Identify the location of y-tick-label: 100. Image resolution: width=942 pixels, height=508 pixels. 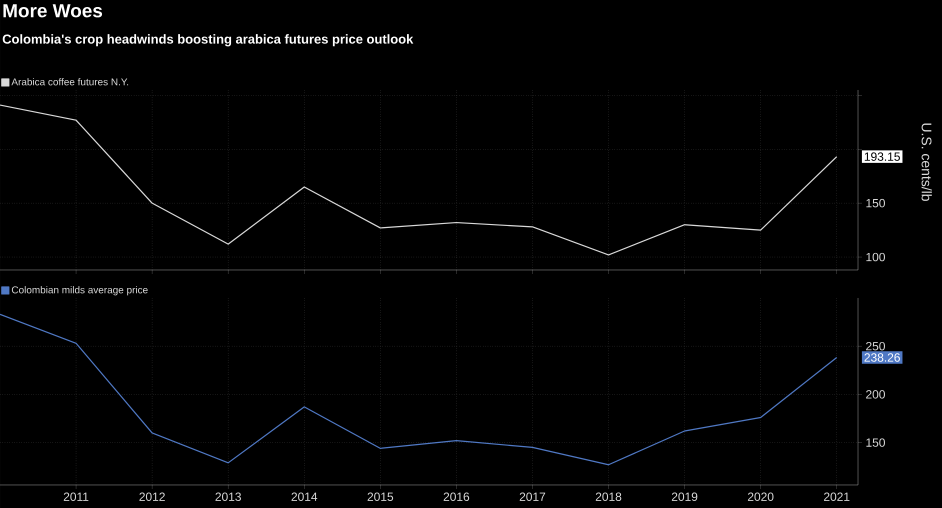
(875, 257).